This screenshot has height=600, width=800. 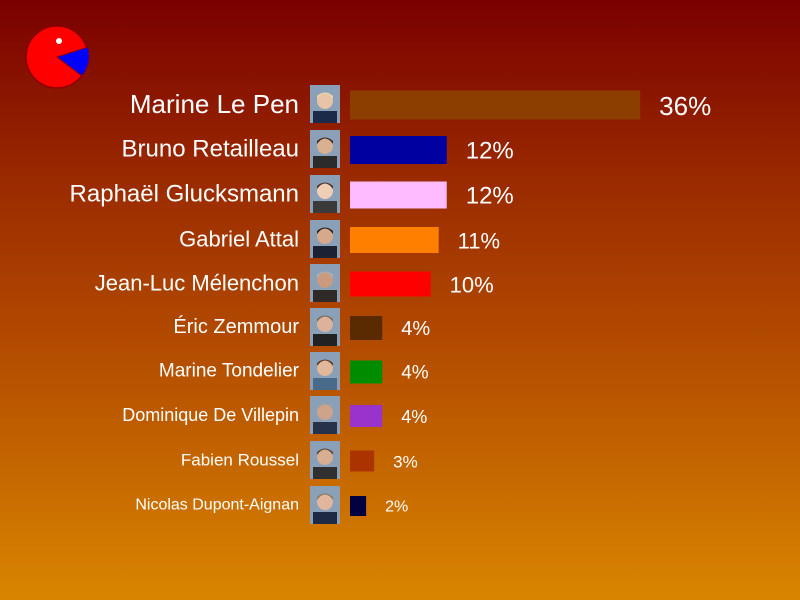 What do you see at coordinates (685, 106) in the screenshot?
I see `value-label-marine-le-pen: 36%` at bounding box center [685, 106].